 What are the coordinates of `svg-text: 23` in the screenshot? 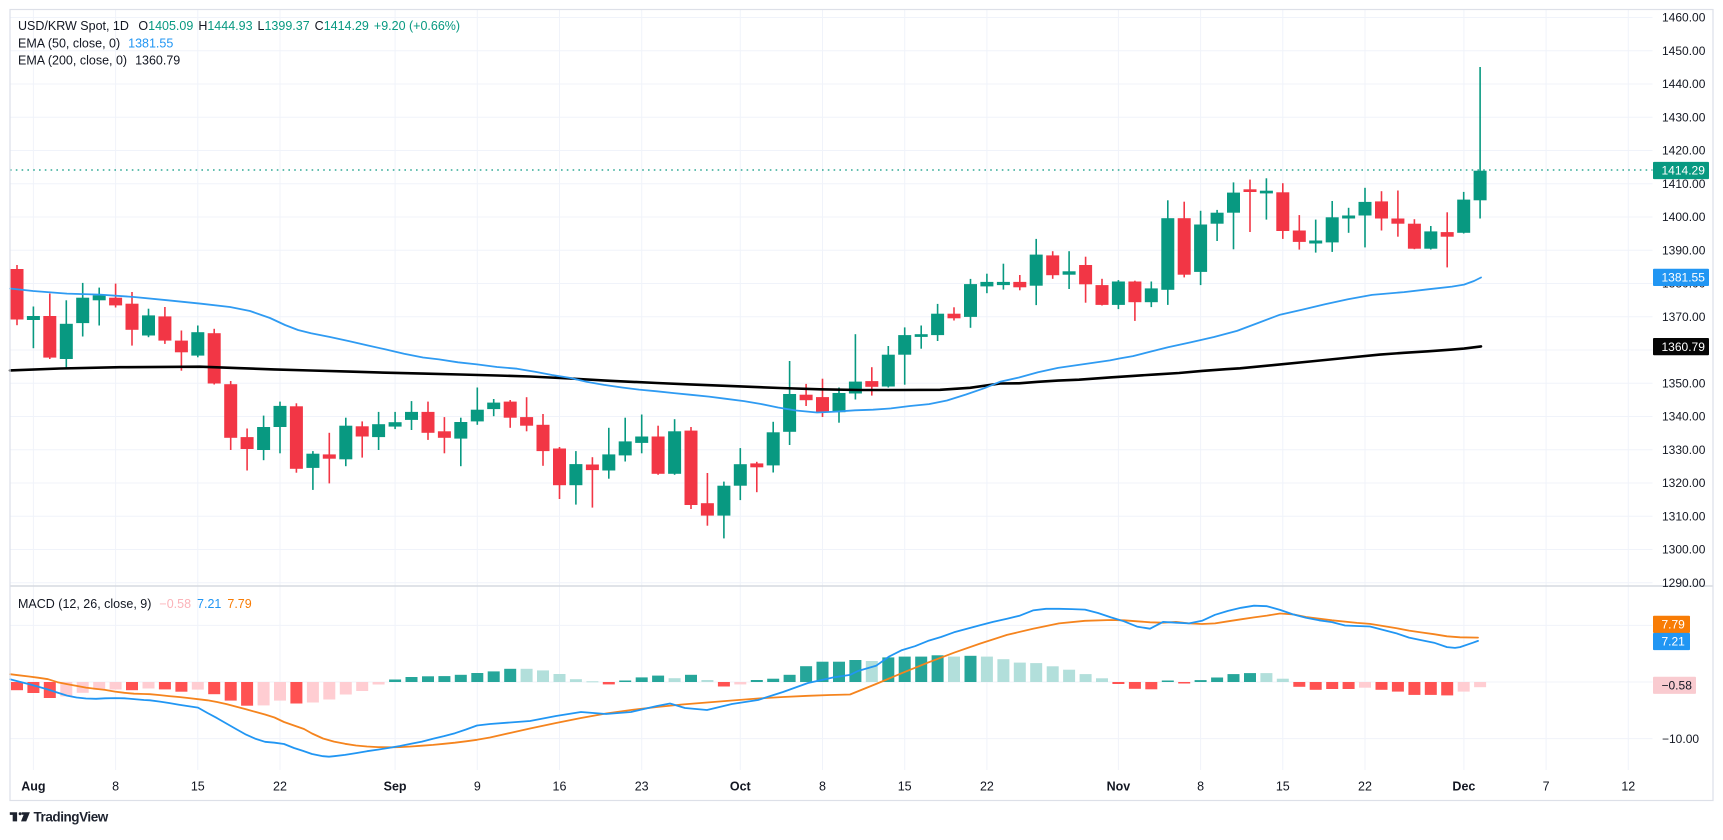 It's located at (642, 787).